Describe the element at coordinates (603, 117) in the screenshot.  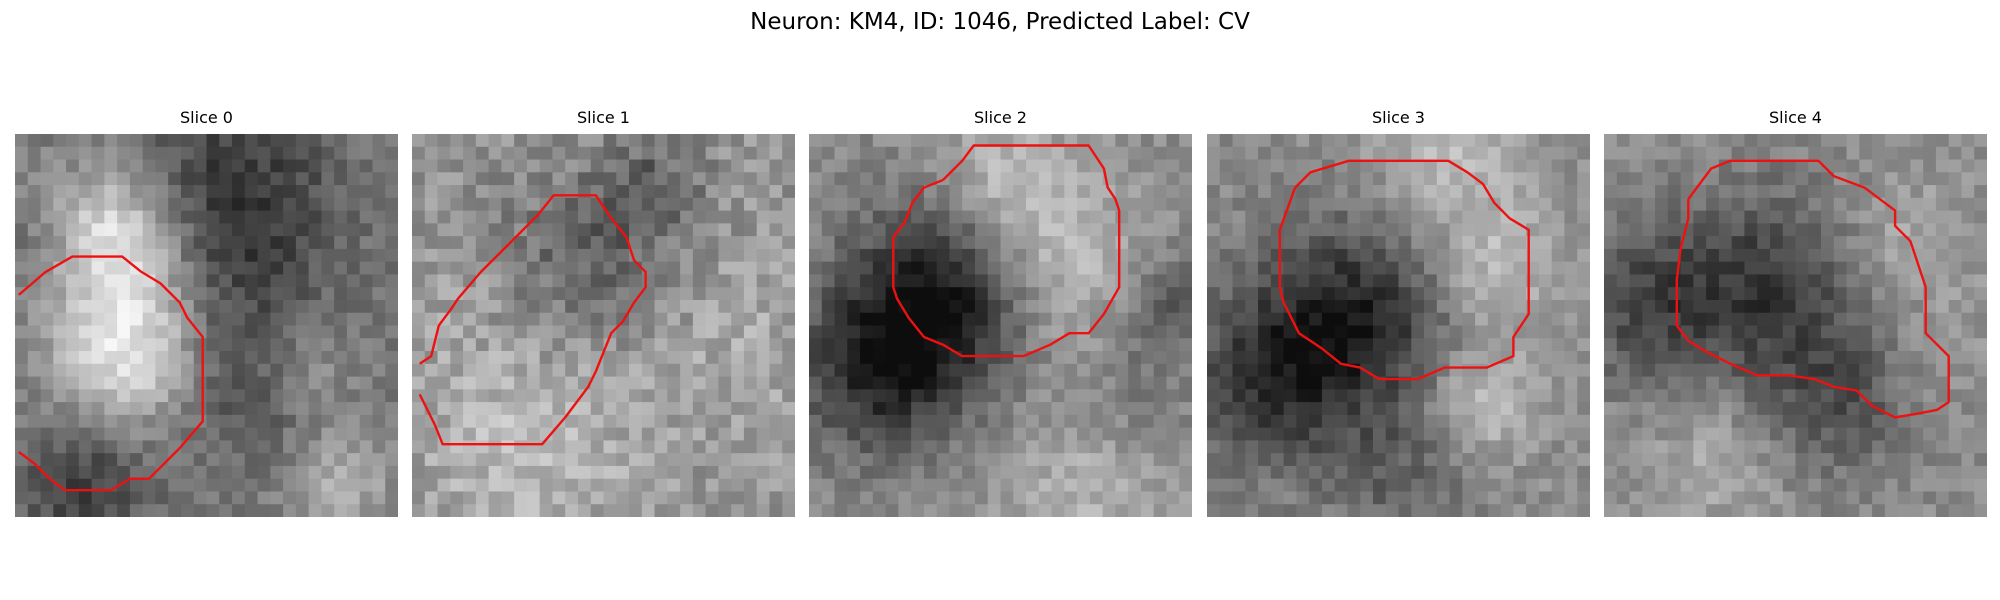
I see `slice-title-1: Slice 1` at that location.